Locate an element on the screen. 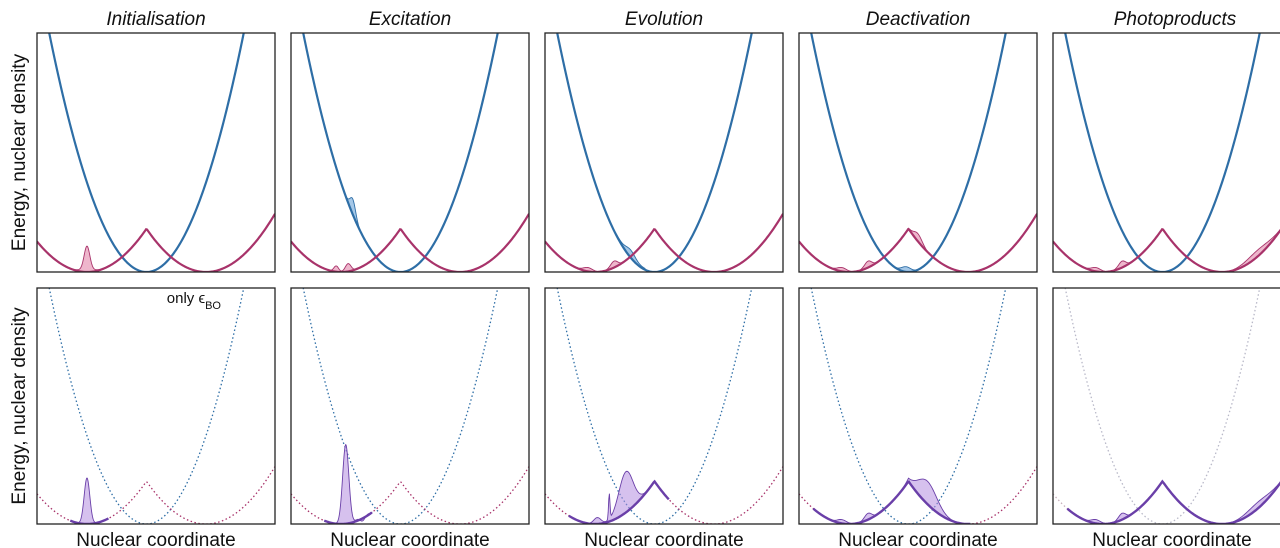 The image size is (1280, 548). column-title: Deactivation is located at coordinates (918, 19).